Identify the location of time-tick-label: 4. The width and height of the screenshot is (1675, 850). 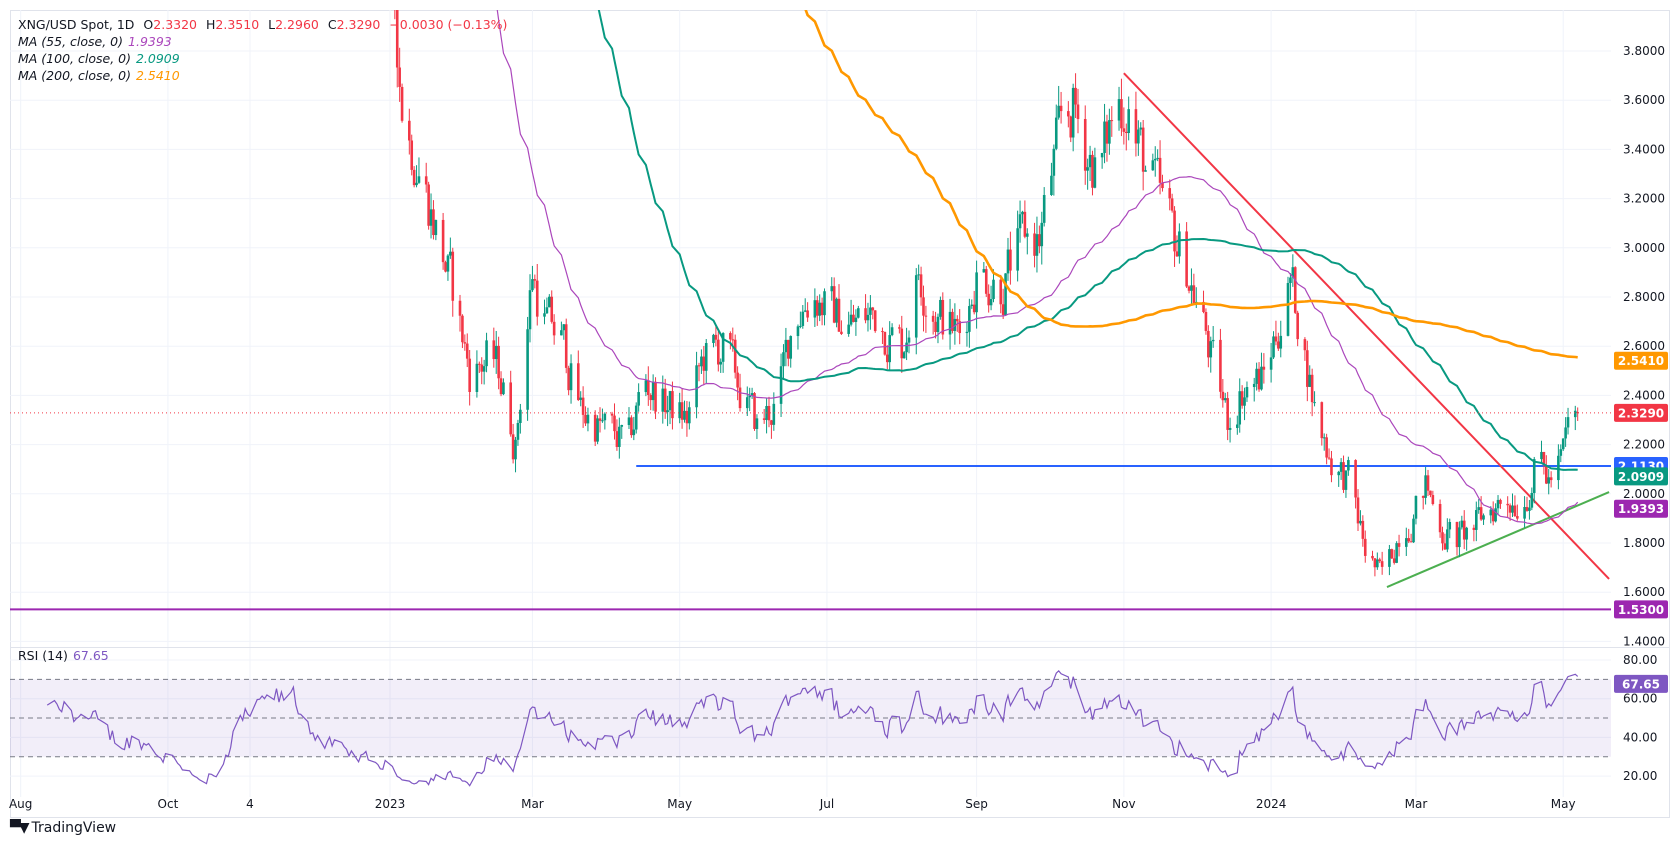
(250, 804).